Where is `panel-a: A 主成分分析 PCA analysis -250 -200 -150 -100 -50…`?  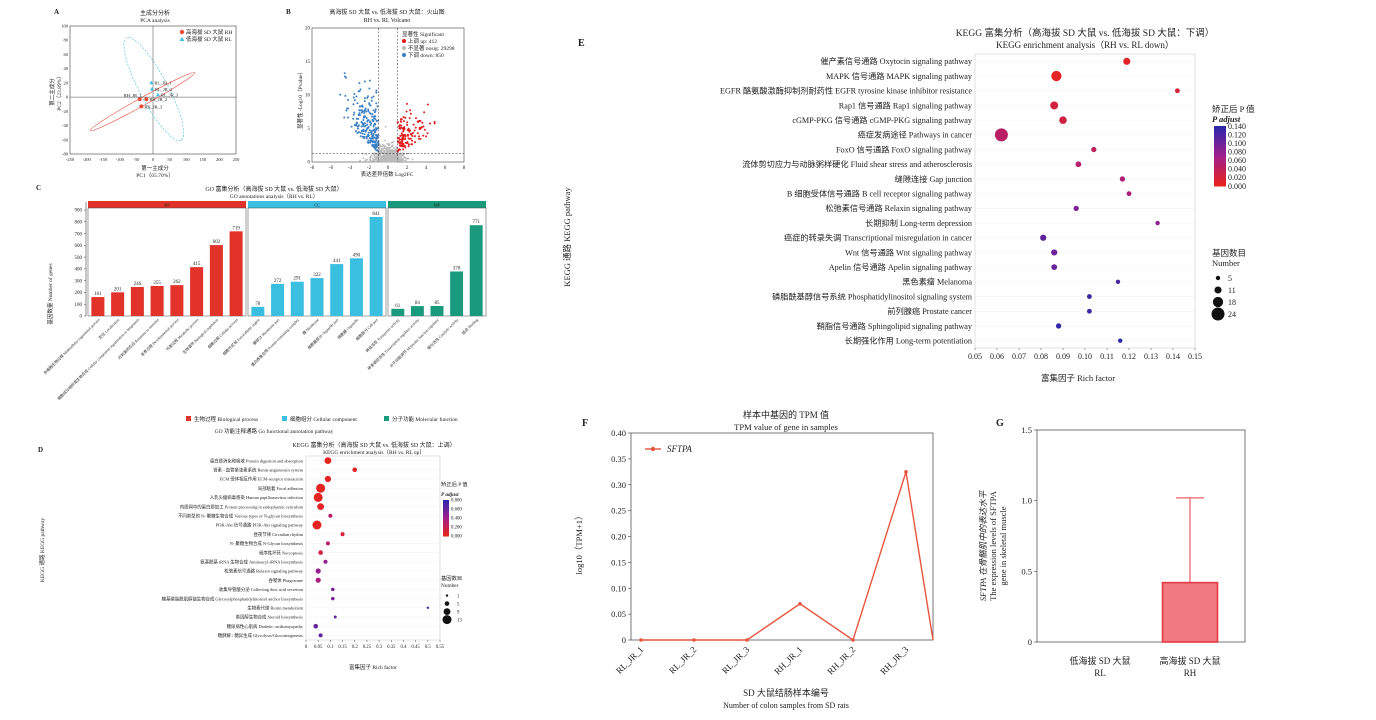 panel-a: A 主成分分析 PCA analysis -250 -200 -150 -100 -50… is located at coordinates (154, 91).